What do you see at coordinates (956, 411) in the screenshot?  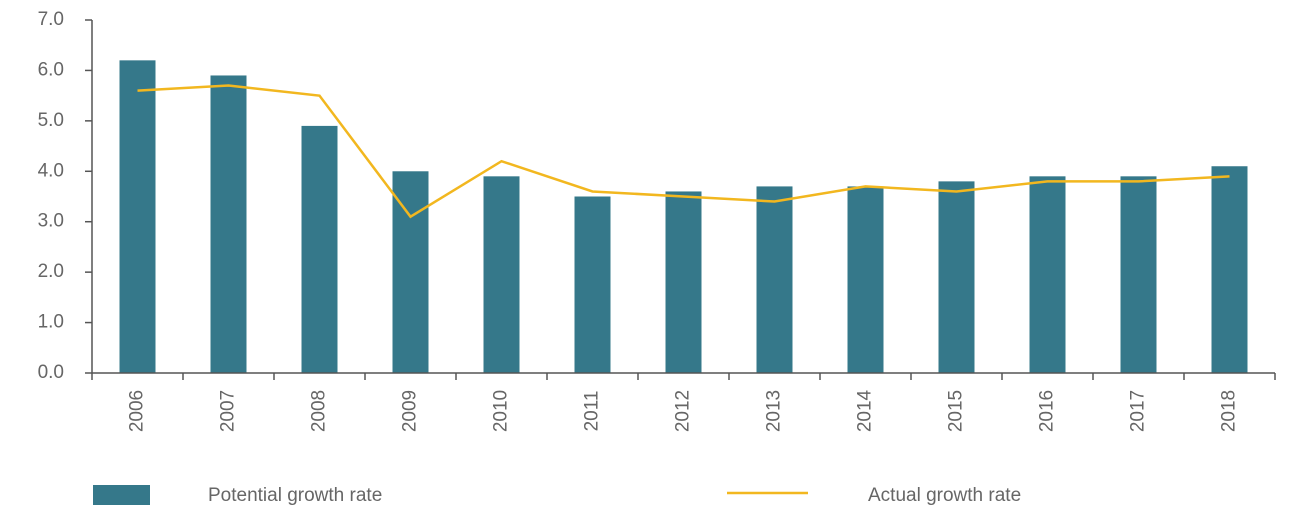 I see `x-tick-label: 2015` at bounding box center [956, 411].